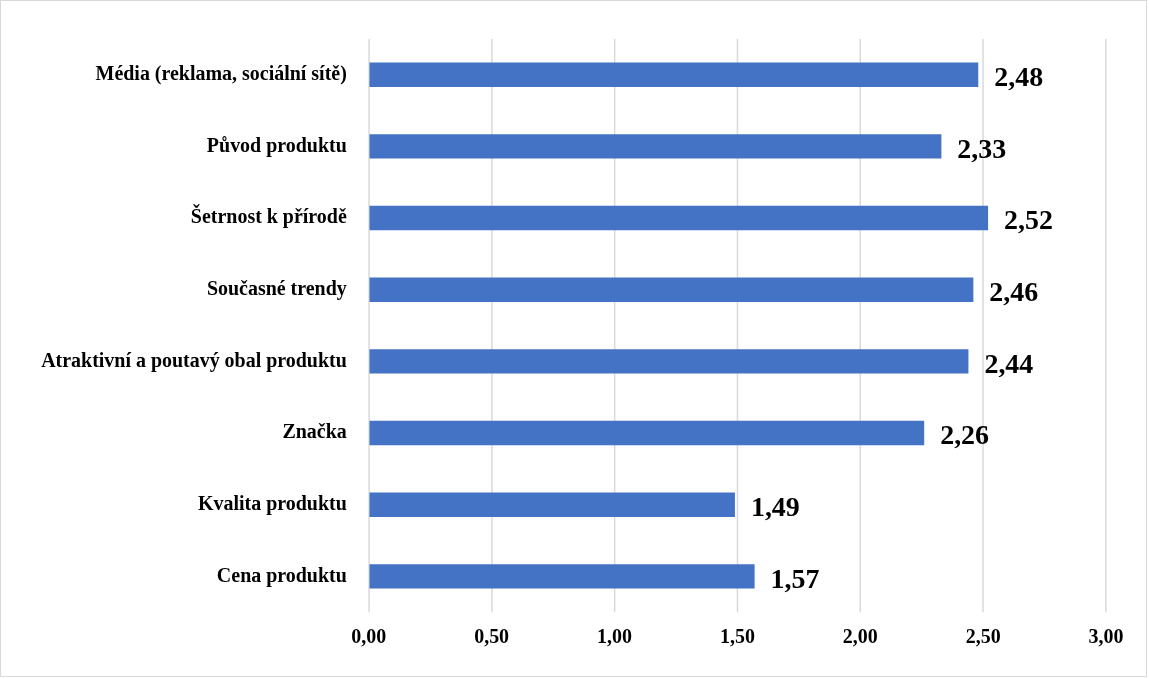 The width and height of the screenshot is (1149, 679). I want to click on y-tick-label: Atraktivní a poutavý obal produktu, so click(194, 360).